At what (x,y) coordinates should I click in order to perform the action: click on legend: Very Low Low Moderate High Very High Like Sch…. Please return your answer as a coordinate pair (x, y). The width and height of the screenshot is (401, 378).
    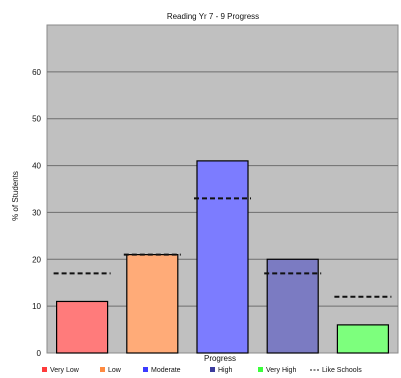
    Looking at the image, I should click on (202, 370).